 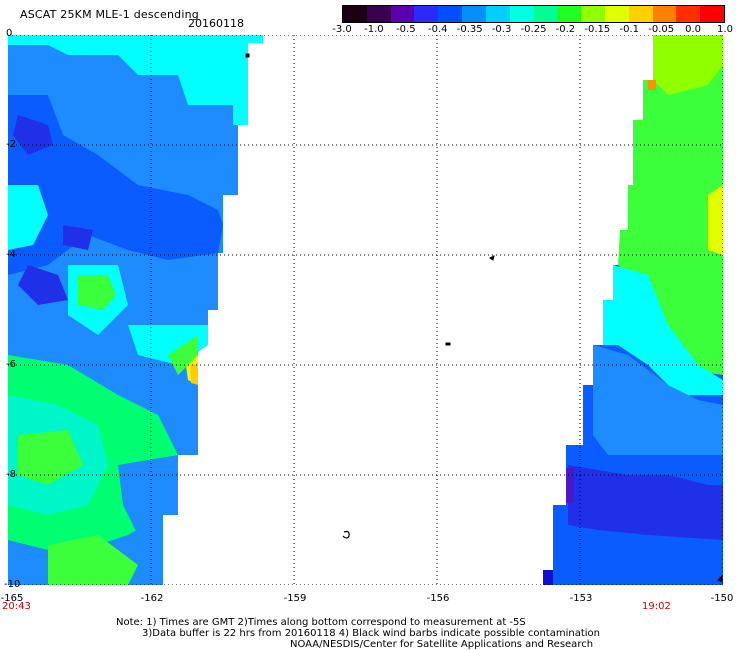 What do you see at coordinates (548, 577) in the screenshot?
I see `right-swath-navy-corner` at bounding box center [548, 577].